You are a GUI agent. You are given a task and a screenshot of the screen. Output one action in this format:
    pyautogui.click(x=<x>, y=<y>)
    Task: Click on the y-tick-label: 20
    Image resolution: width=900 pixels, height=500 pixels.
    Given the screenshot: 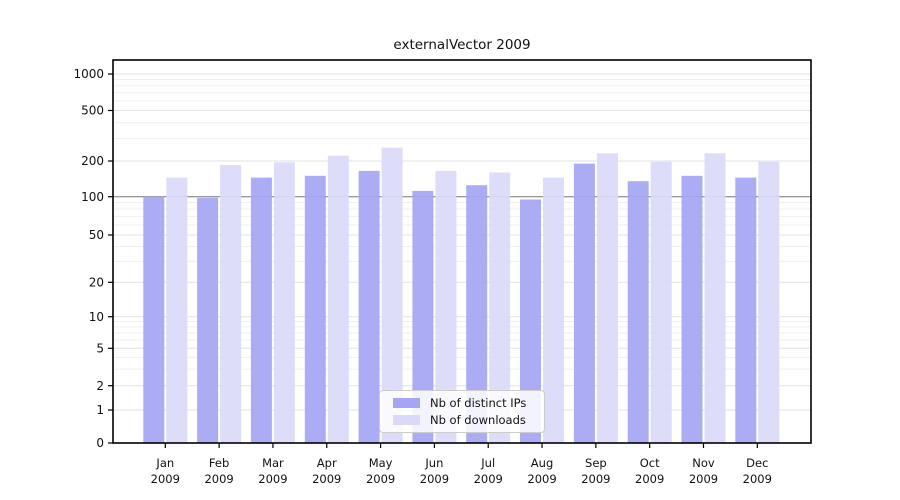 What is the action you would take?
    pyautogui.click(x=96, y=283)
    